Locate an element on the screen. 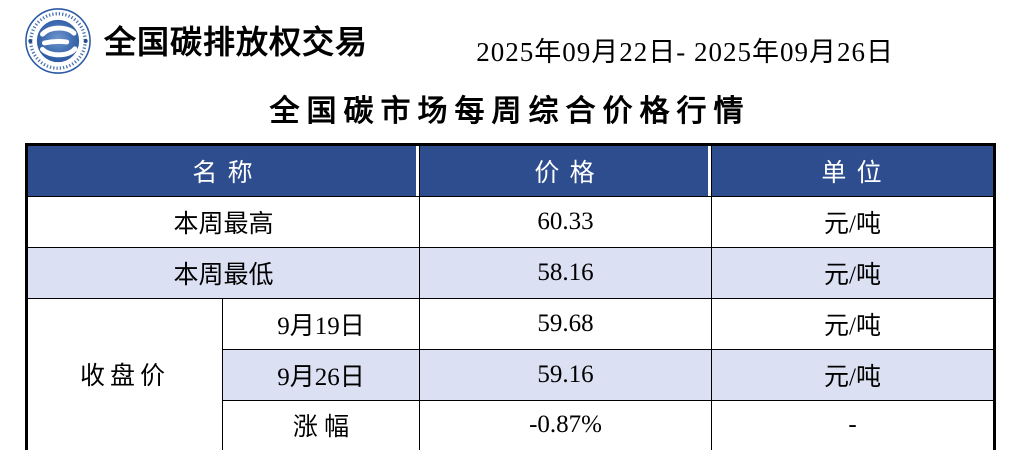 The height and width of the screenshot is (450, 1020). table-header-row: 名 称 价 格 单 位 is located at coordinates (510, 170).